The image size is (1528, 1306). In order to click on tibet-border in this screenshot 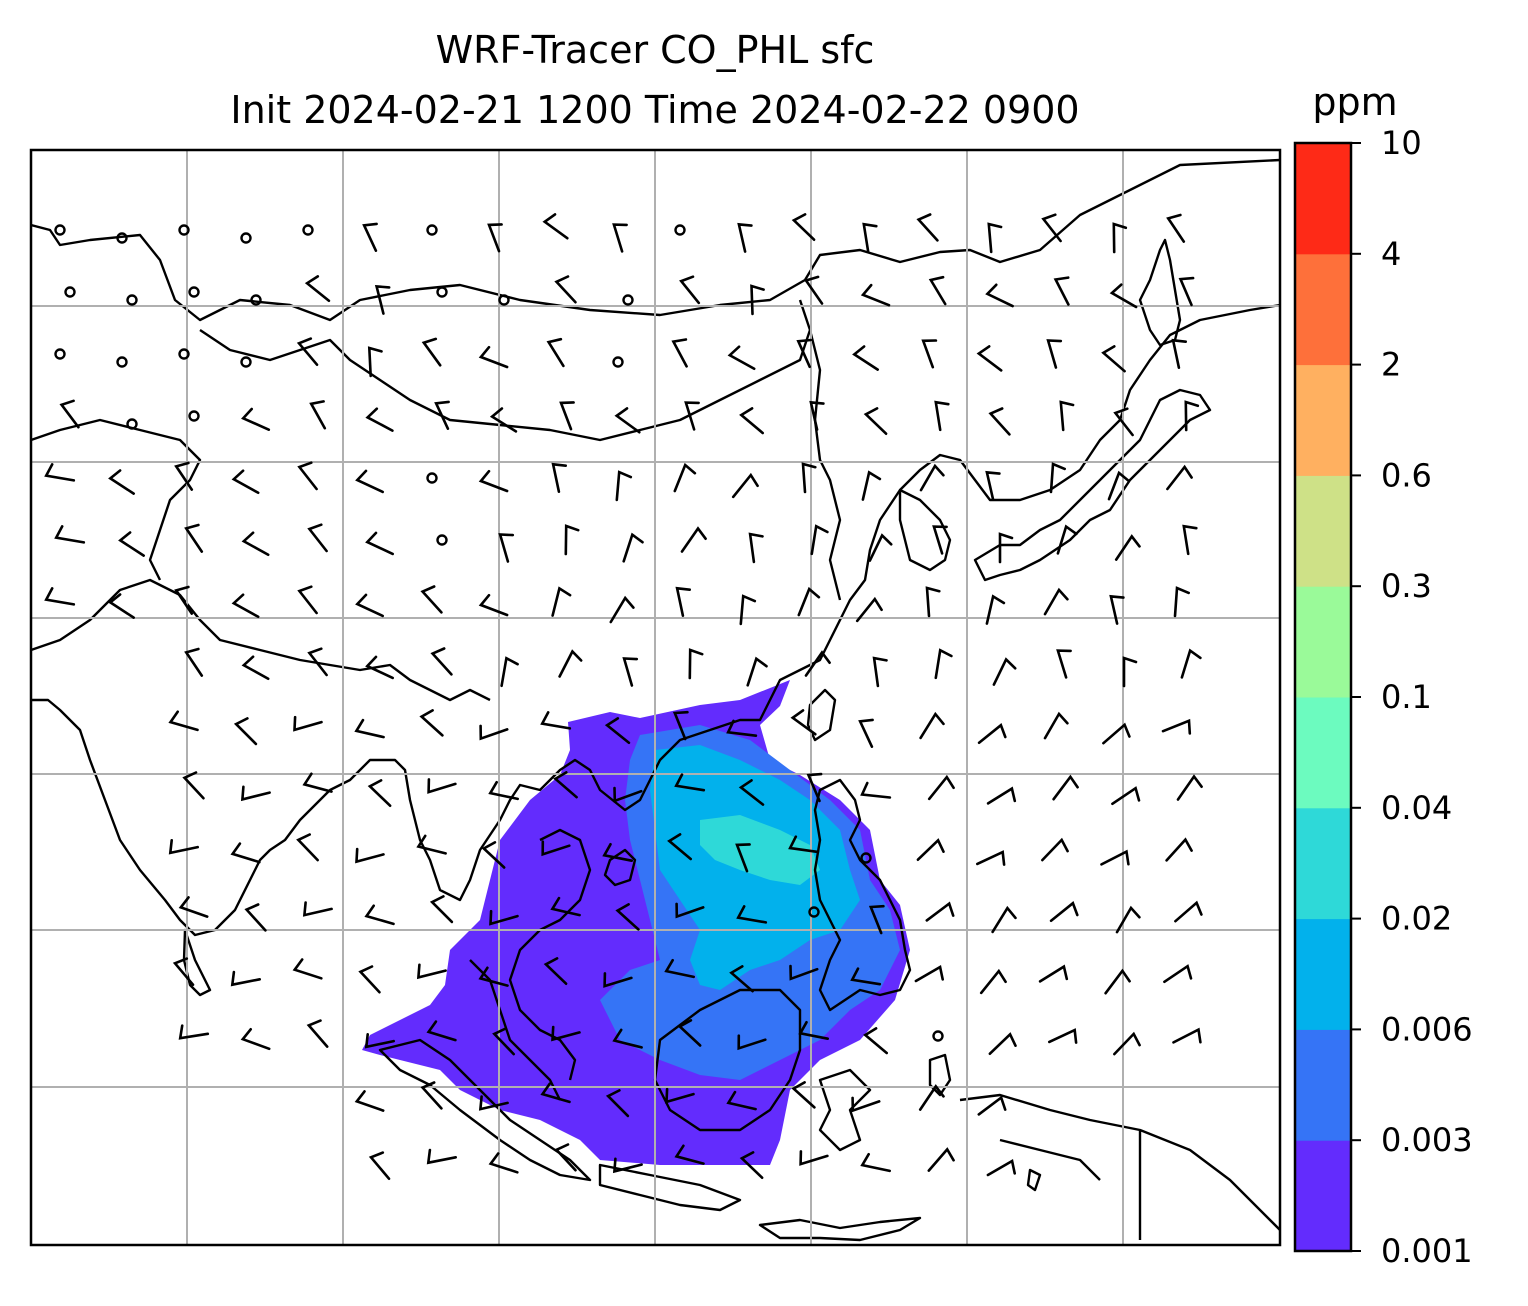, I will do `click(116, 499)`.